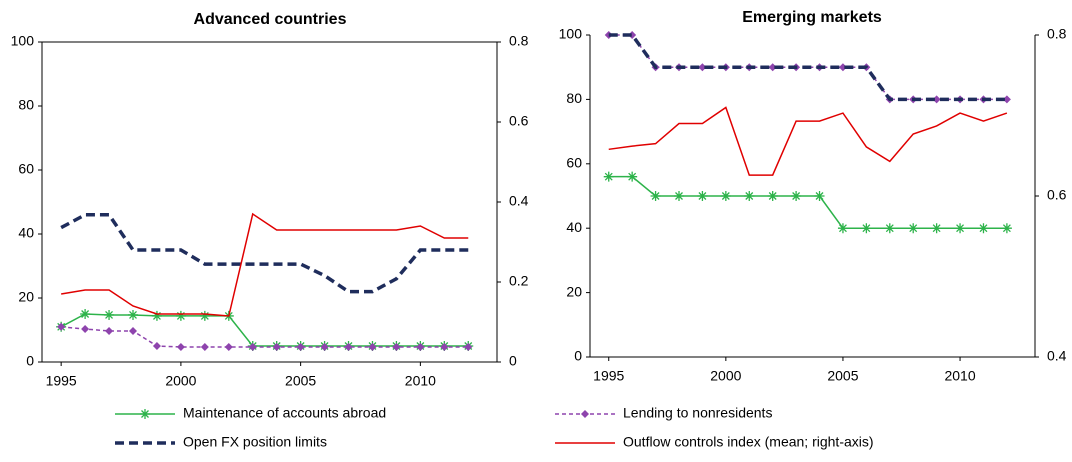 This screenshot has width=1072, height=462. Describe the element at coordinates (270, 19) in the screenshot. I see `chart-title: Advanced countries` at that location.